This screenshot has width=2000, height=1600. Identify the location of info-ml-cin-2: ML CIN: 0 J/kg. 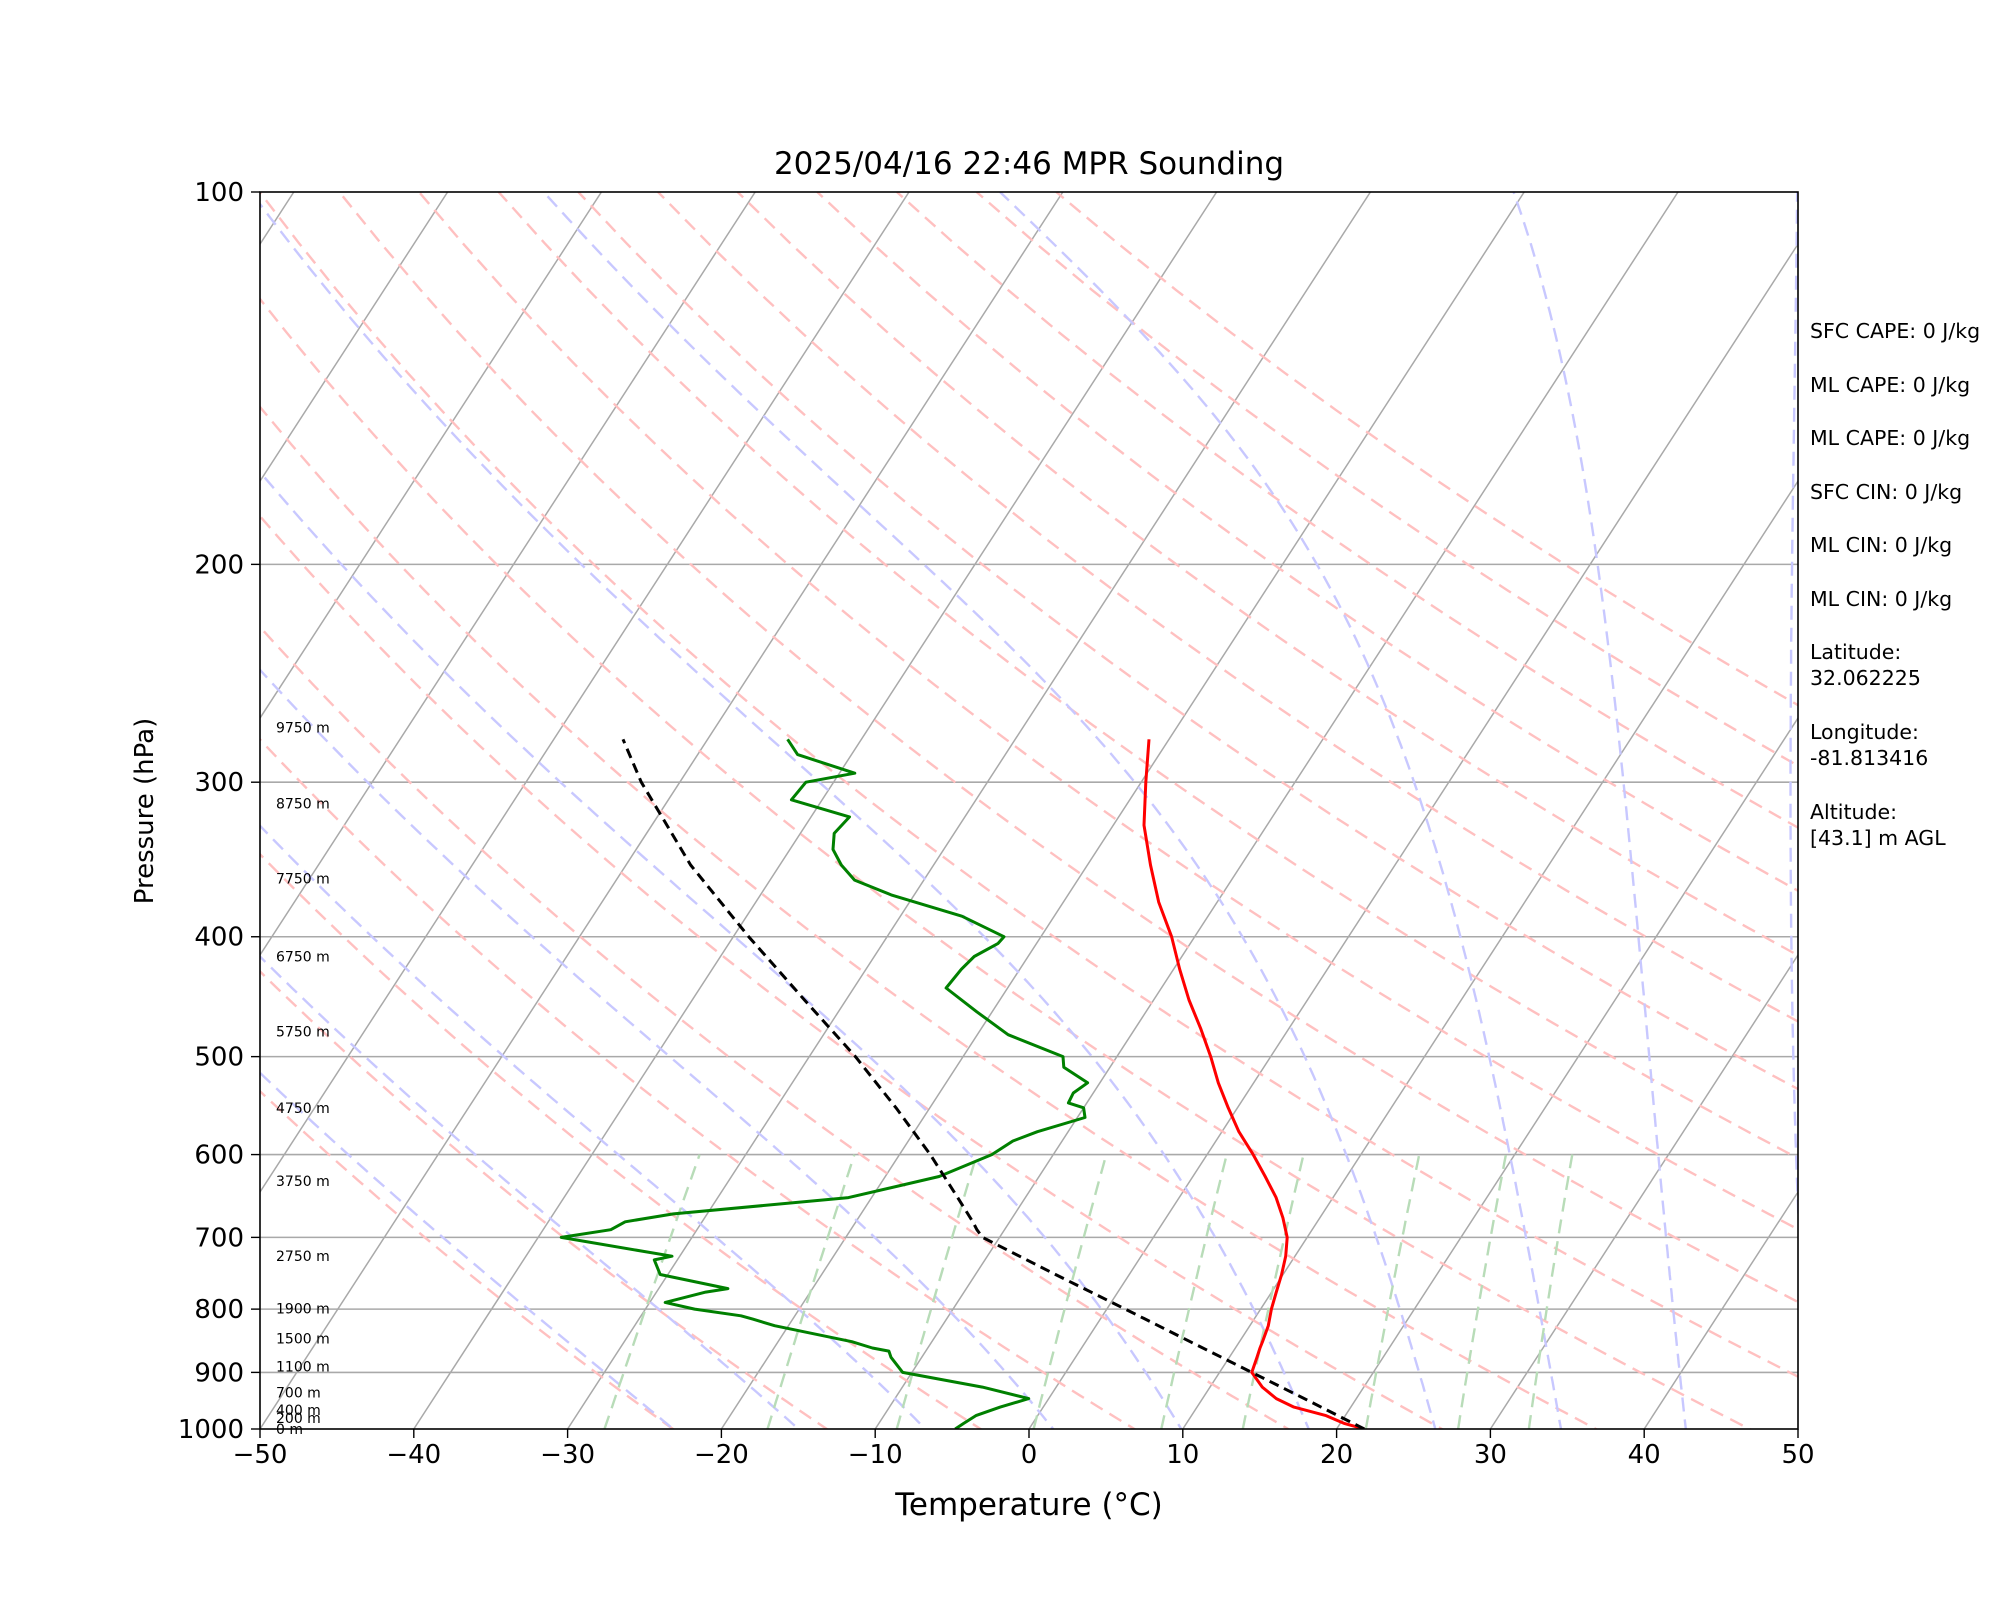
(1881, 598).